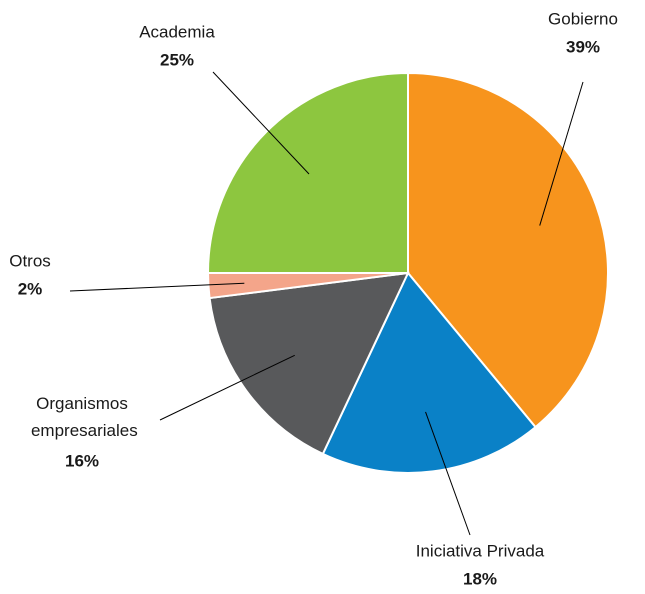 The image size is (645, 594). I want to click on slice-label: Otros, so click(30, 260).